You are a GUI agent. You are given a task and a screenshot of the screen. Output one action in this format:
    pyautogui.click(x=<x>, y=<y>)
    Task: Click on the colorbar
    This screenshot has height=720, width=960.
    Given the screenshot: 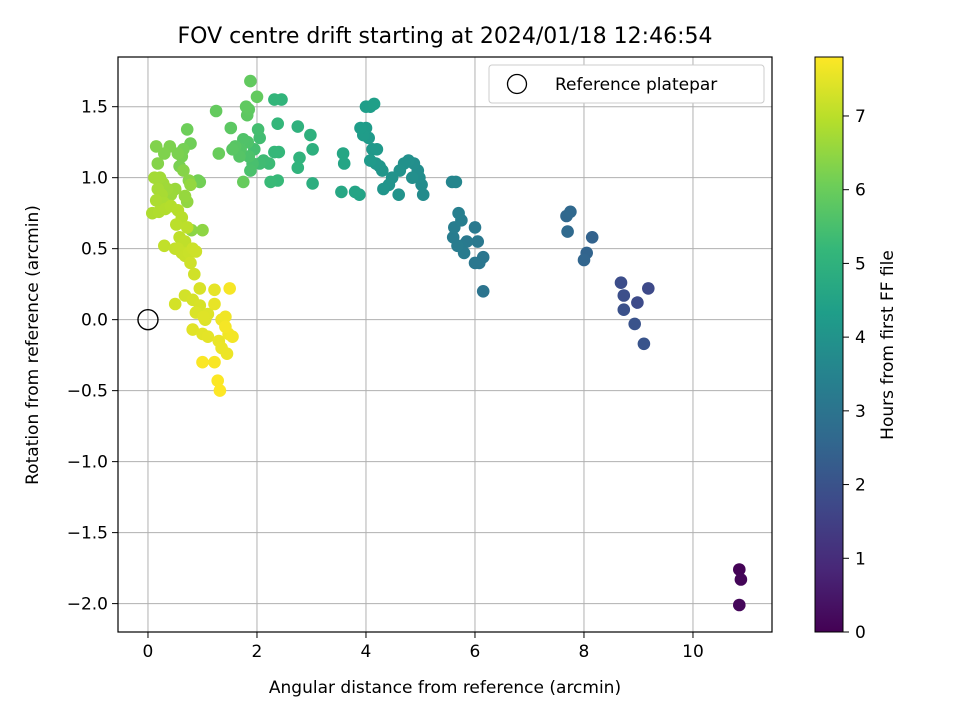 What is the action you would take?
    pyautogui.click(x=829, y=344)
    